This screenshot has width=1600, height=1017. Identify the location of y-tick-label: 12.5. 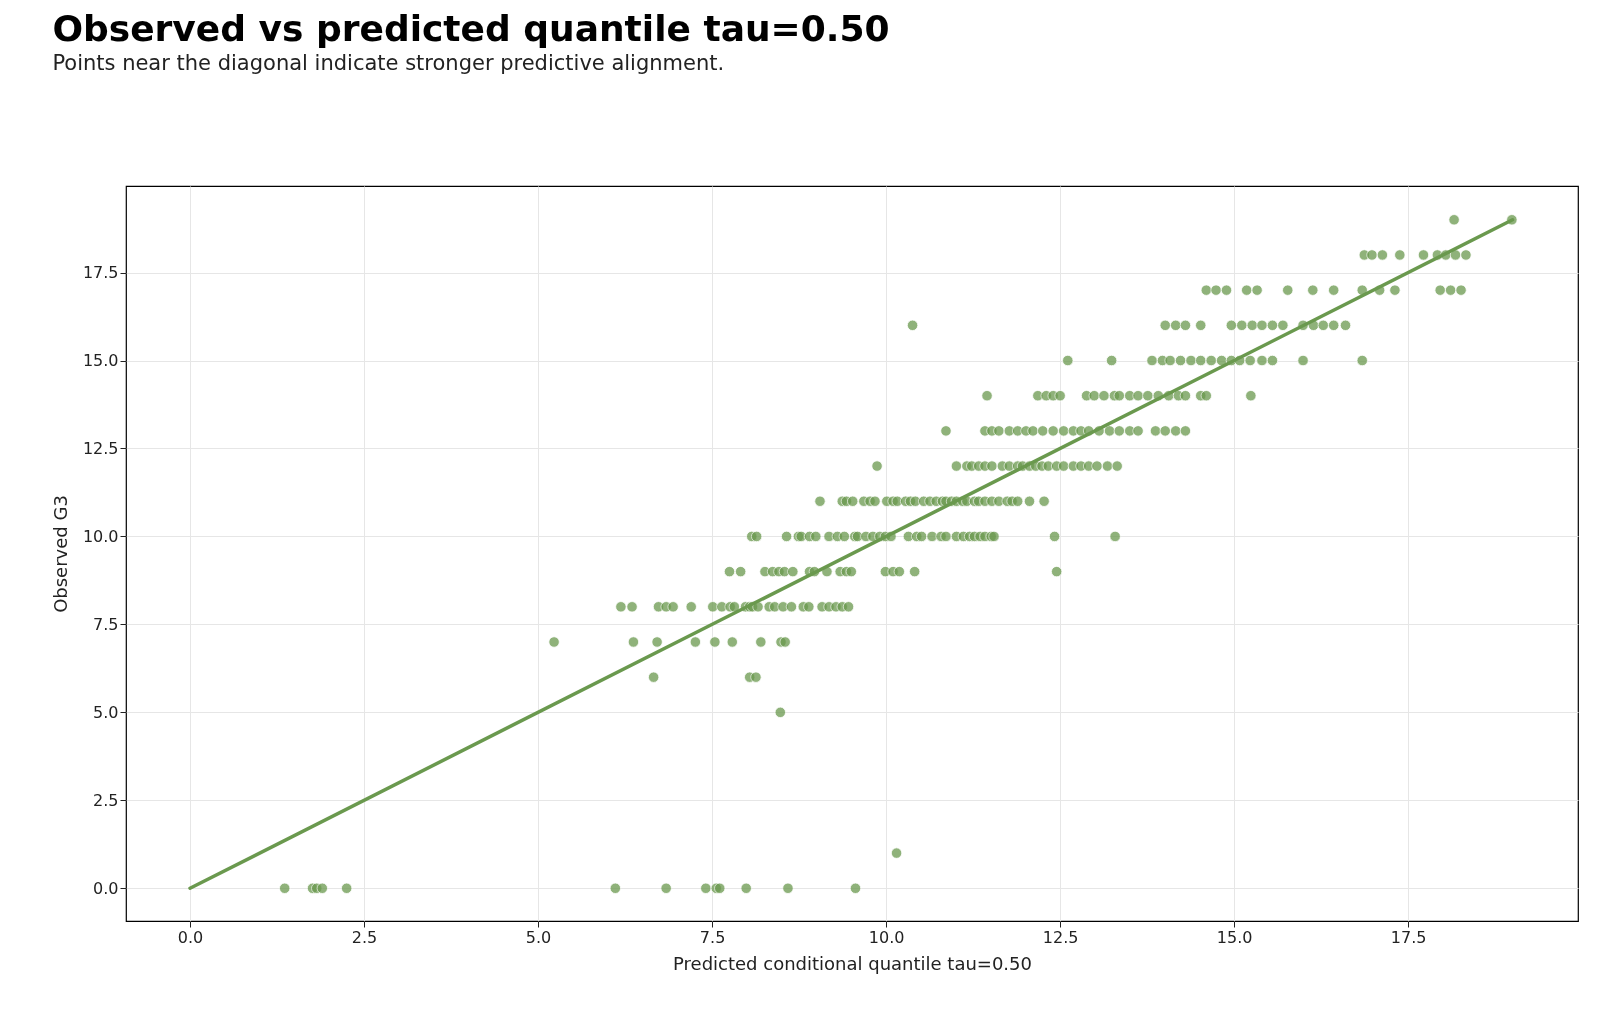
(100, 448).